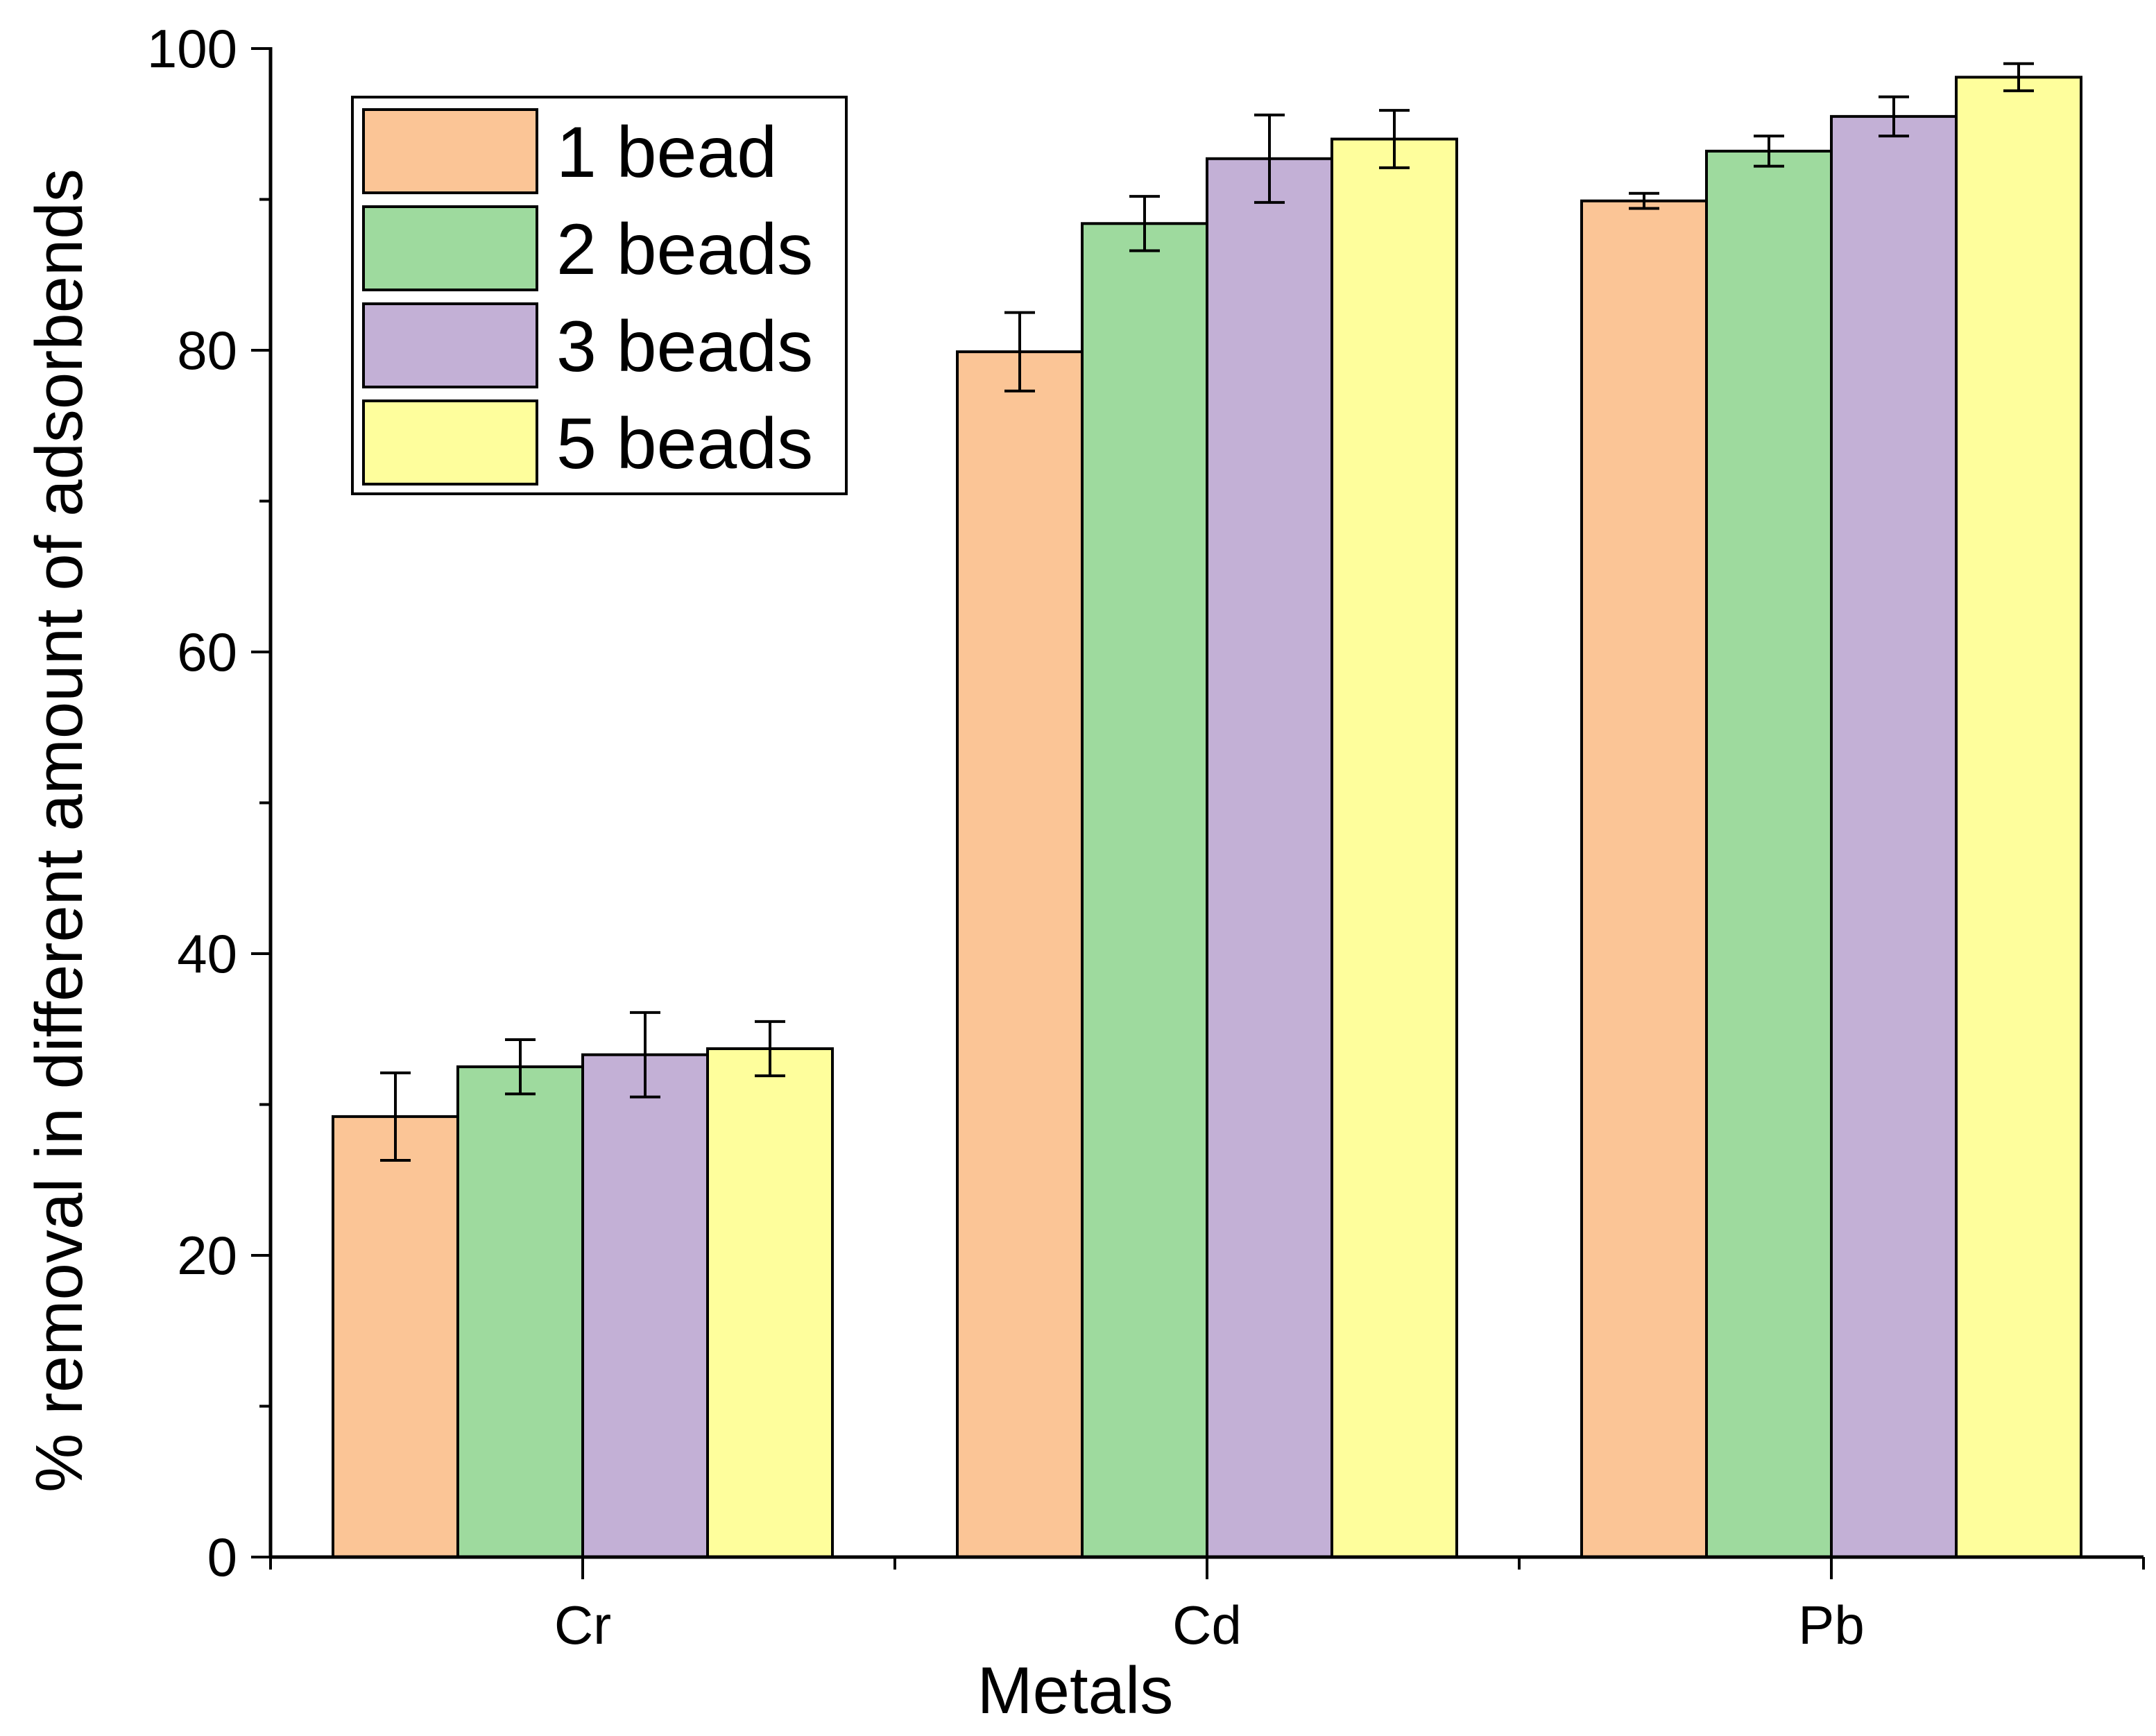 The width and height of the screenshot is (2156, 1736). I want to click on legend-swatch-2-beads, so click(450, 248).